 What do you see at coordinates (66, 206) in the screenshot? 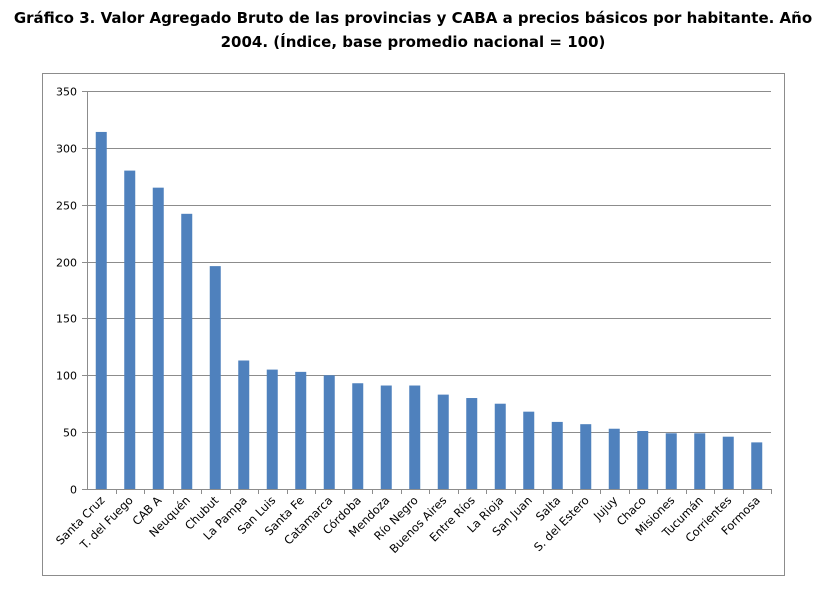
I see `y-tick-label: 250` at bounding box center [66, 206].